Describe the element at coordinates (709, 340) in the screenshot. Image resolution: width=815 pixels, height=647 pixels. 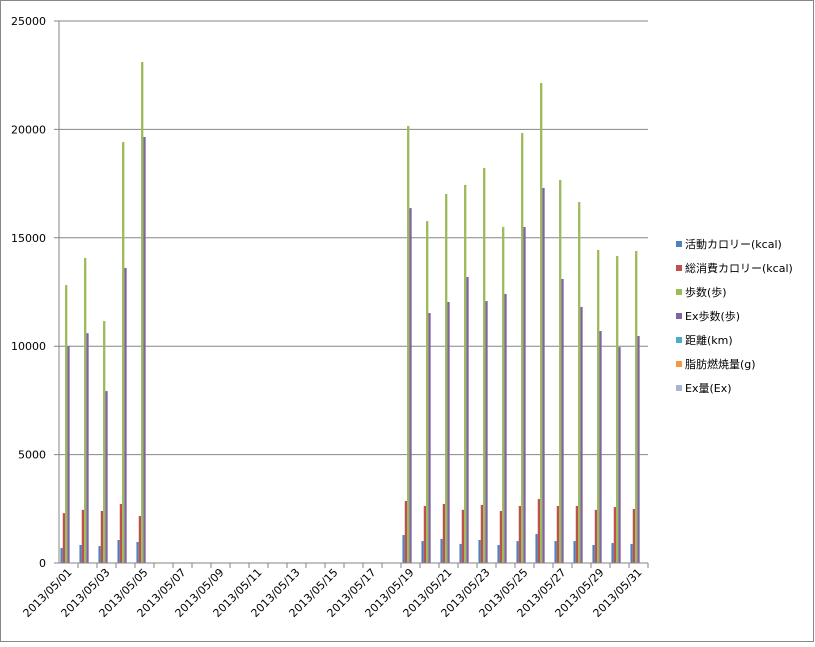
I see `legend-label: 距離(km)` at that location.